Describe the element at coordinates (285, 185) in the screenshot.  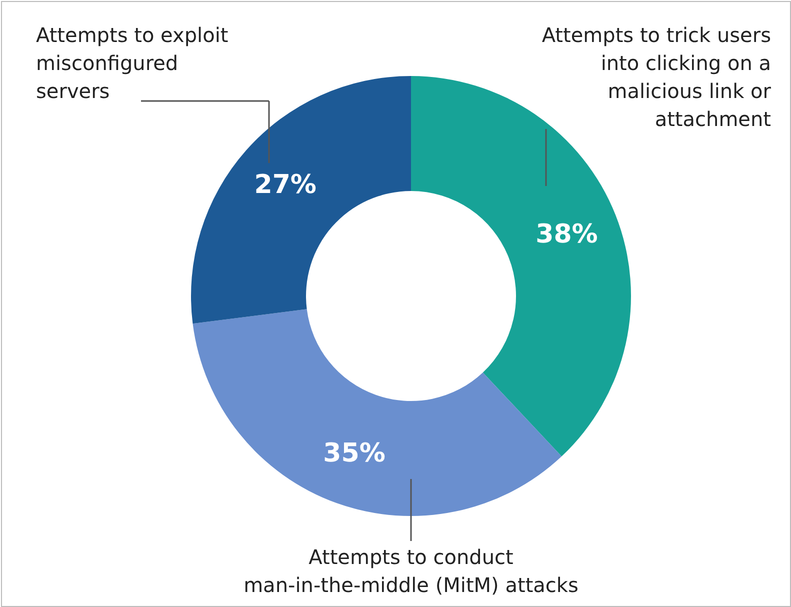
I see `data-label: 27%` at that location.